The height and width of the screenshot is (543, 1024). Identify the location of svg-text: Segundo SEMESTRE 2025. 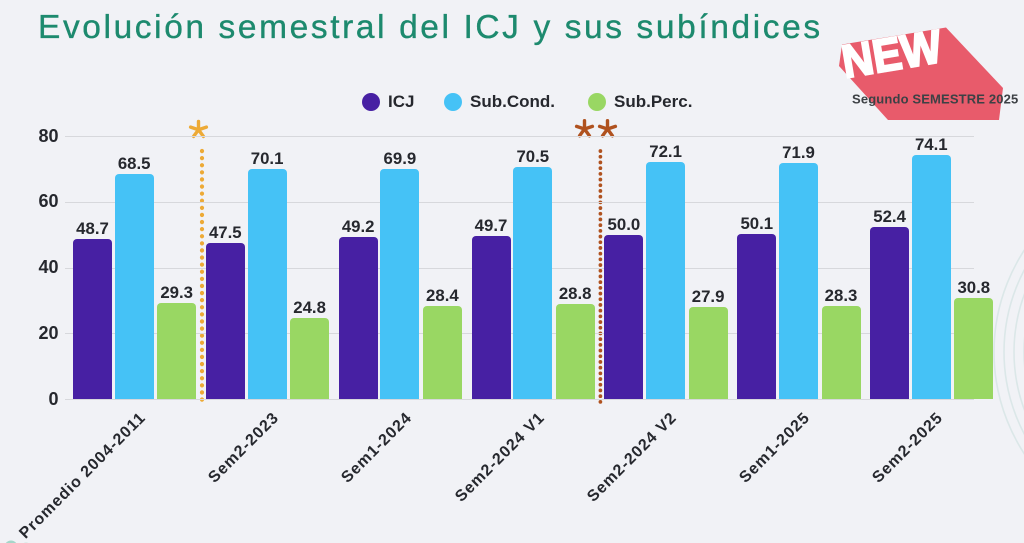
(935, 99).